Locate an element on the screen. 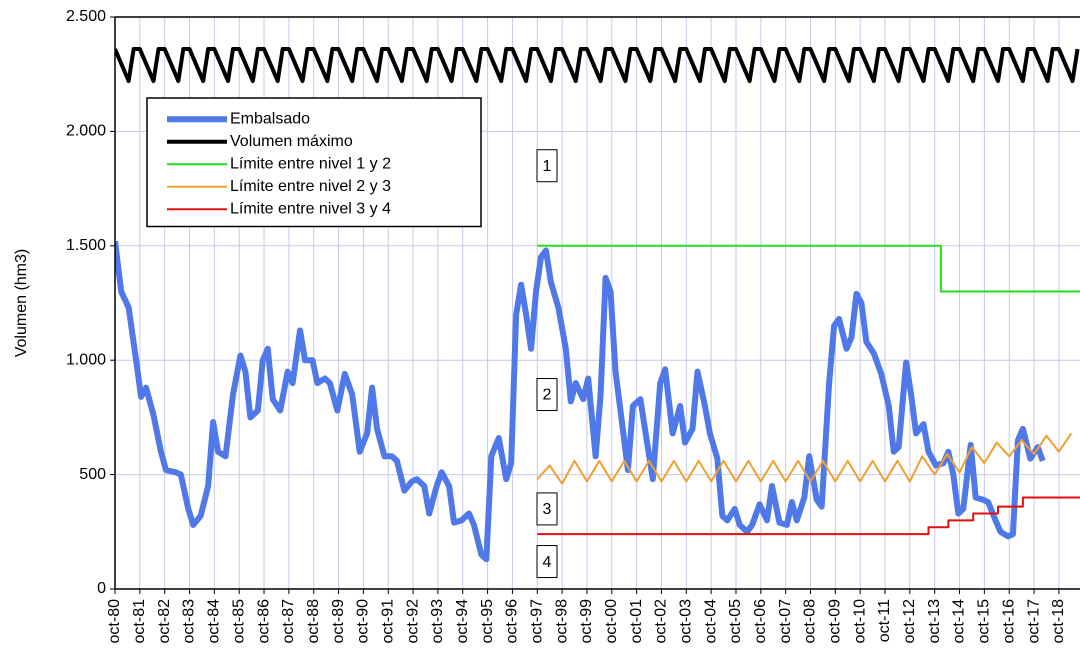  legend-label: Volumen máximo is located at coordinates (291, 141).